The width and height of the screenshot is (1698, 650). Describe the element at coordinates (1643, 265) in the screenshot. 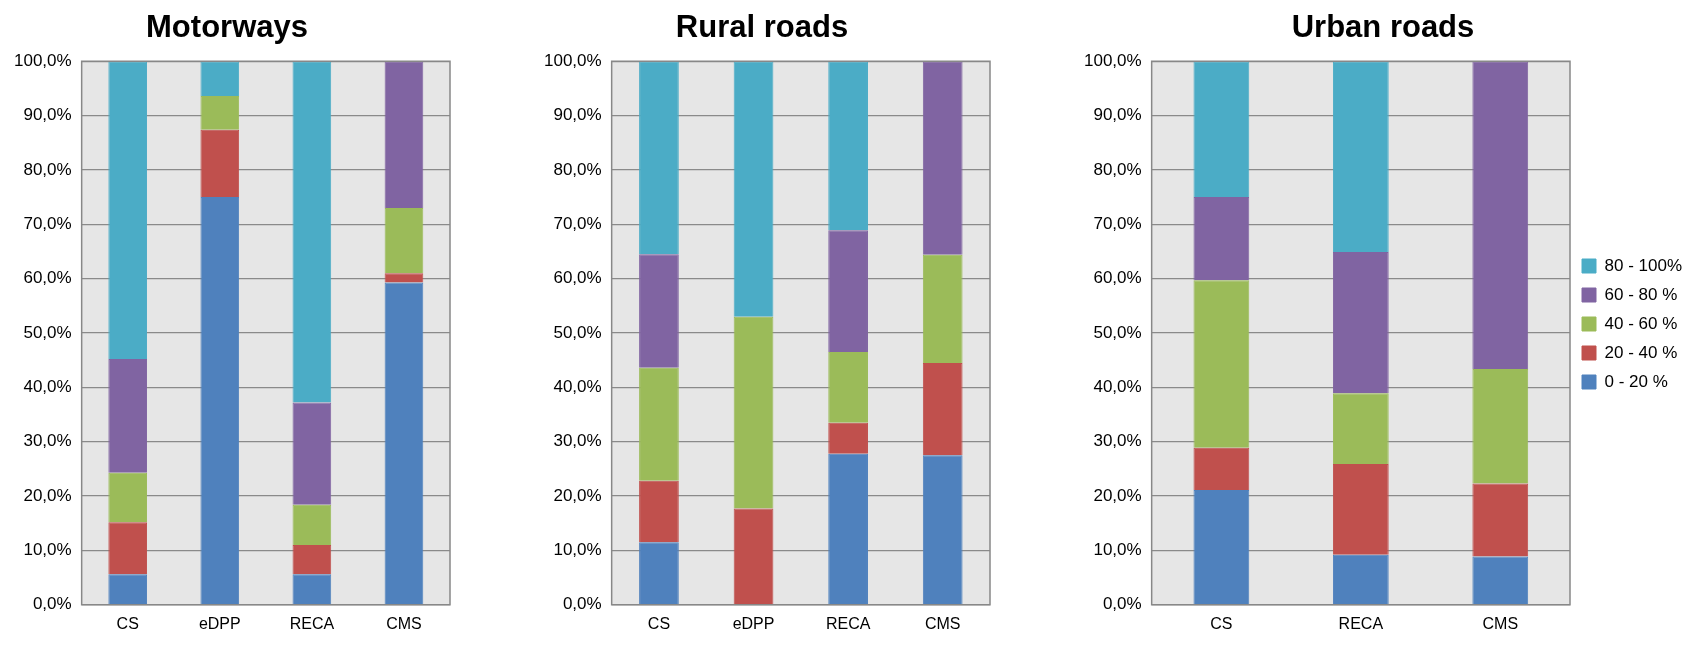

I see `legend-label: 80 - 100%` at that location.